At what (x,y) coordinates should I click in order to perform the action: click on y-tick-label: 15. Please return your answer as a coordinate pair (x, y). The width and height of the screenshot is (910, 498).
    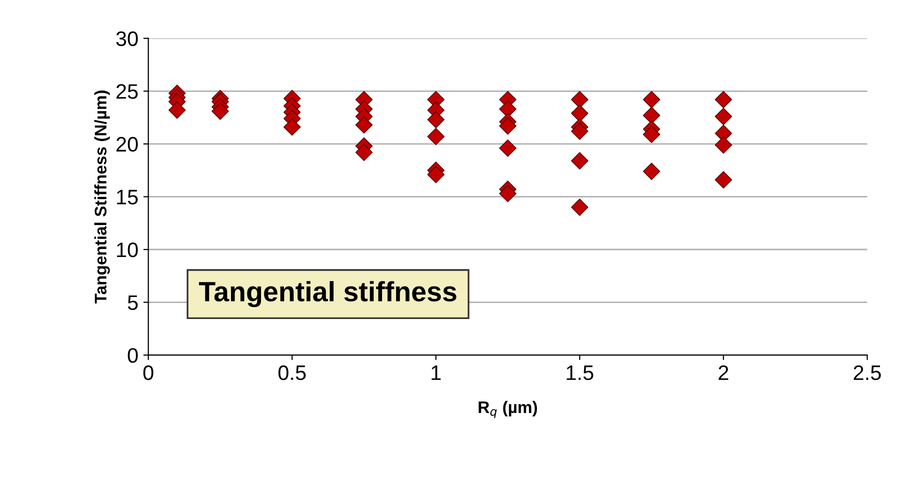
    Looking at the image, I should click on (127, 197).